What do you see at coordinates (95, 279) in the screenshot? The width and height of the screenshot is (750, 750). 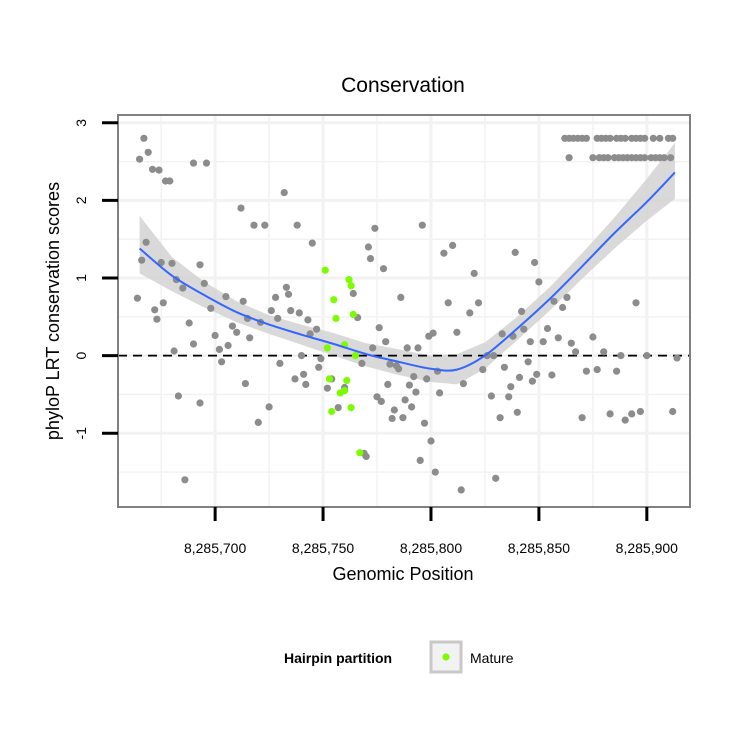 I see `y-axis: -1 0 1 2 3` at bounding box center [95, 279].